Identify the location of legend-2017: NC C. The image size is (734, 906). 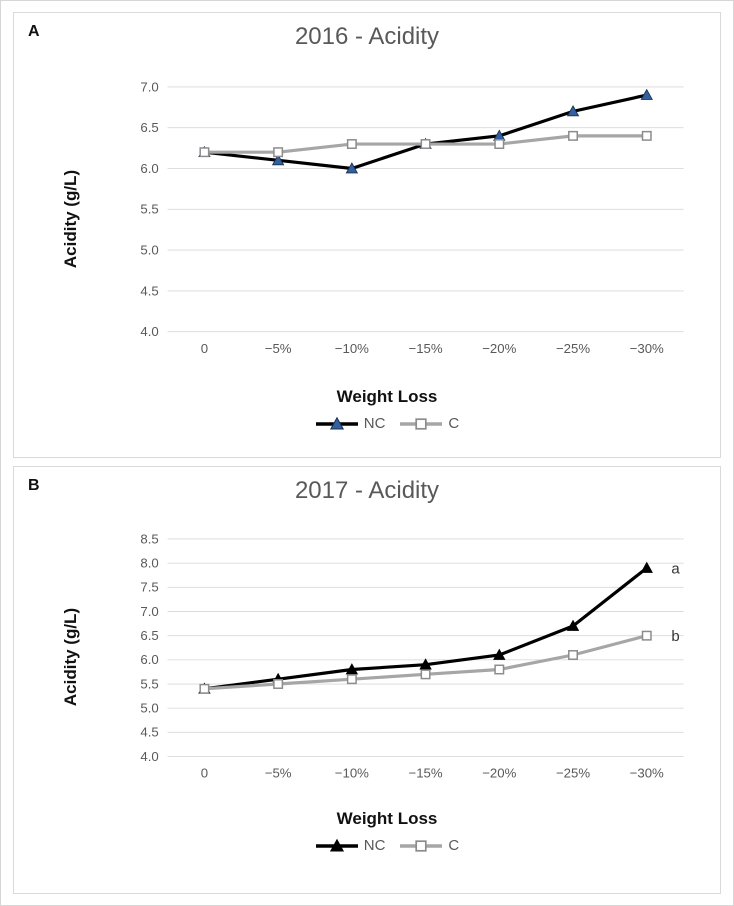
(367, 845).